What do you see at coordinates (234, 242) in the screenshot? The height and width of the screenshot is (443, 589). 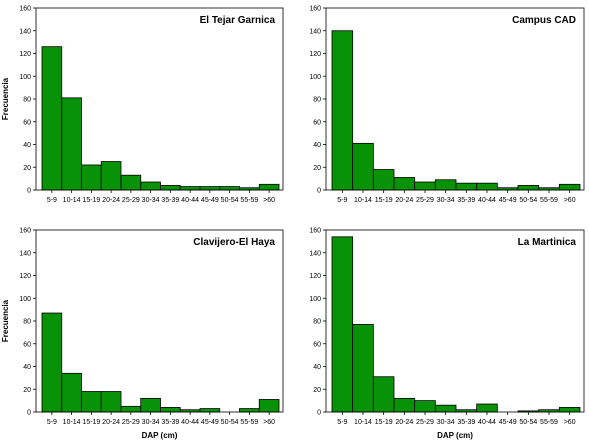 I see `chart-title: Clavijero-El Haya` at bounding box center [234, 242].